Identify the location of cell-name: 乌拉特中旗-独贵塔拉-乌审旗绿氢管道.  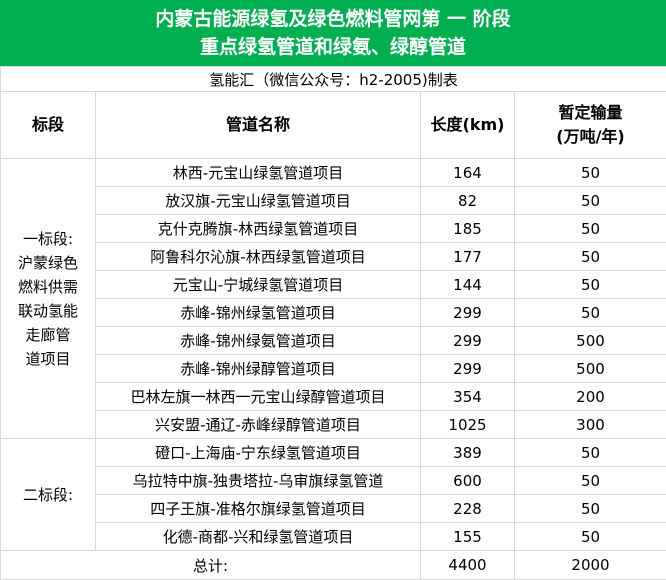
(258, 481).